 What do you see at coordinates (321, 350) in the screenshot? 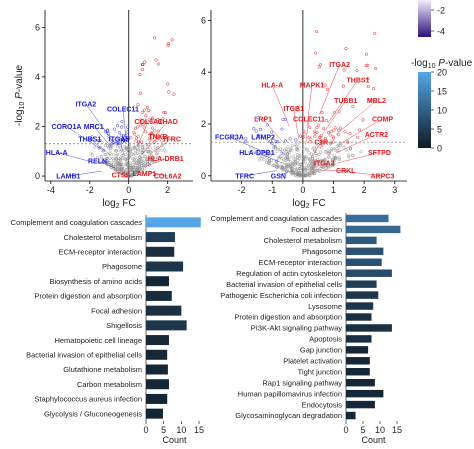
I see `category-label: Gap junction` at bounding box center [321, 350].